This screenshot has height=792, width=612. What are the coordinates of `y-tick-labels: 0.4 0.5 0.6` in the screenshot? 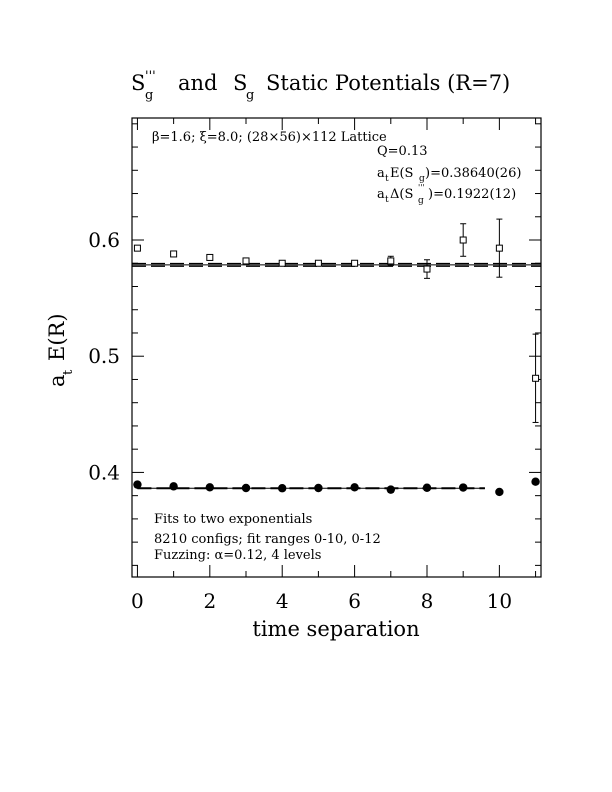 It's located at (104, 356).